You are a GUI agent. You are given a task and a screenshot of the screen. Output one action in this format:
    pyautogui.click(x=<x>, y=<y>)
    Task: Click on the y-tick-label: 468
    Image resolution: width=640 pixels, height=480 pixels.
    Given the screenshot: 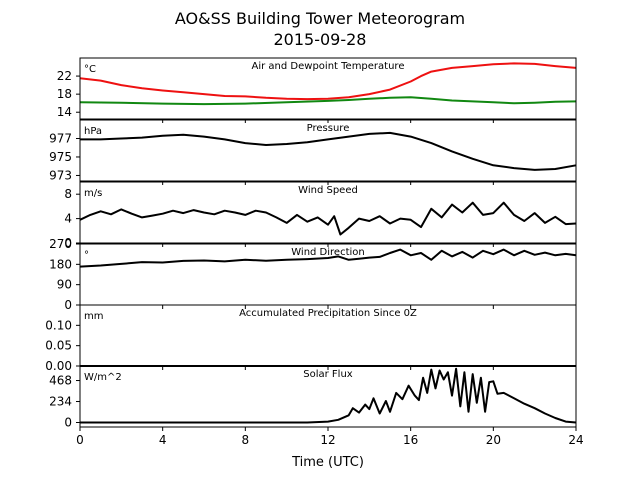 What is the action you would take?
    pyautogui.click(x=60, y=381)
    